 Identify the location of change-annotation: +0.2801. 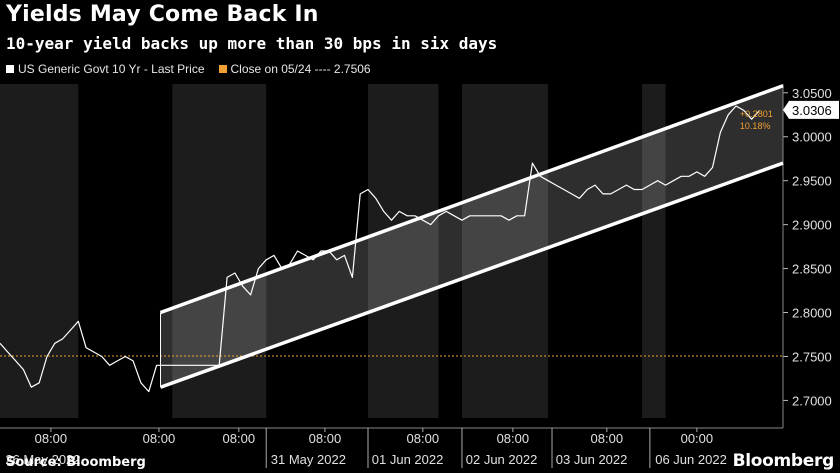
(756, 114).